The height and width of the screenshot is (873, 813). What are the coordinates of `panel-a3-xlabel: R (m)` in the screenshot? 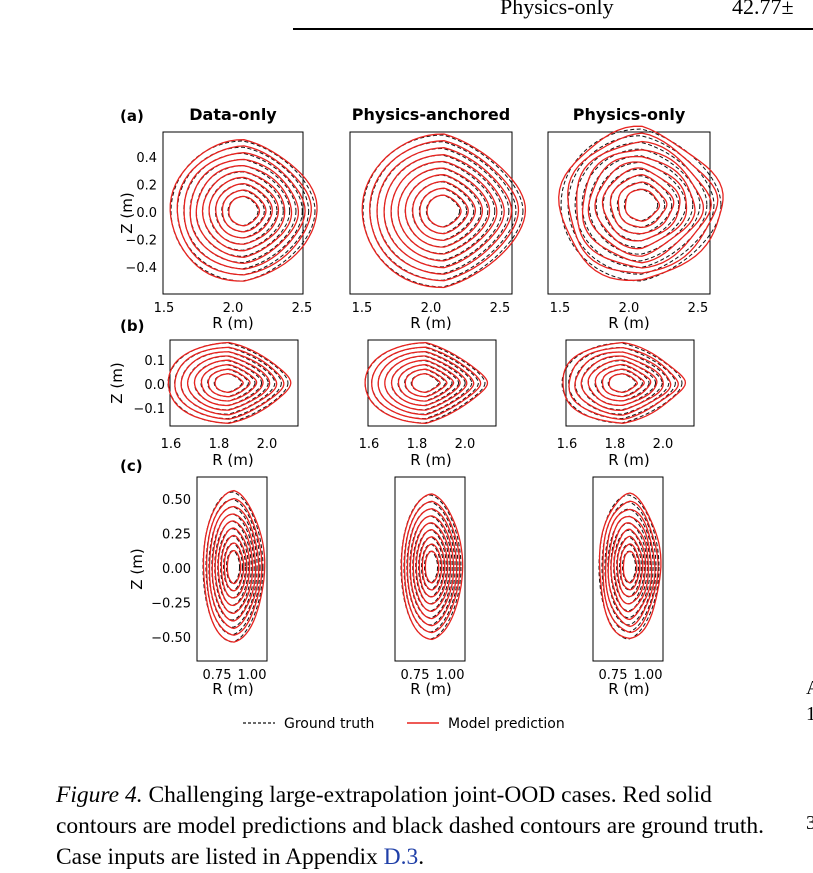 It's located at (629, 323).